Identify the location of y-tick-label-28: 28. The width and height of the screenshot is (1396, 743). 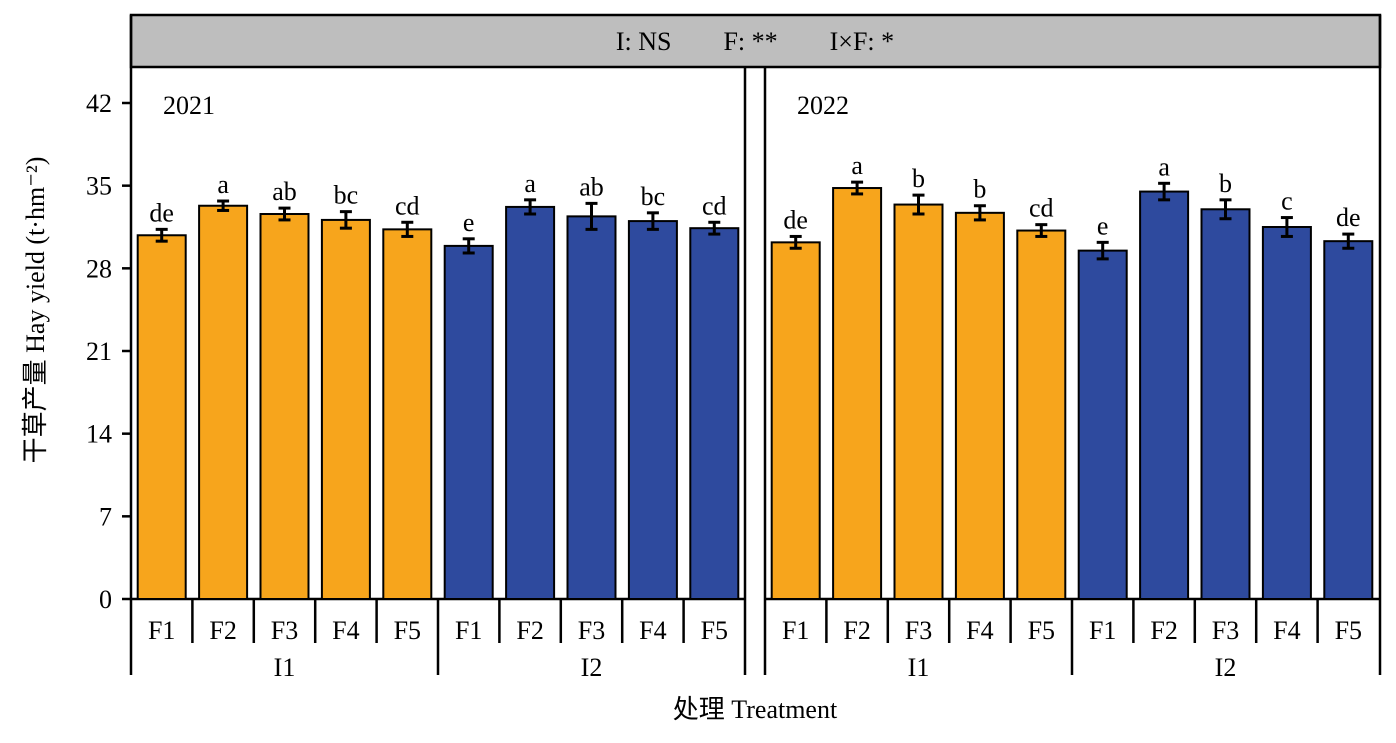
(99, 268).